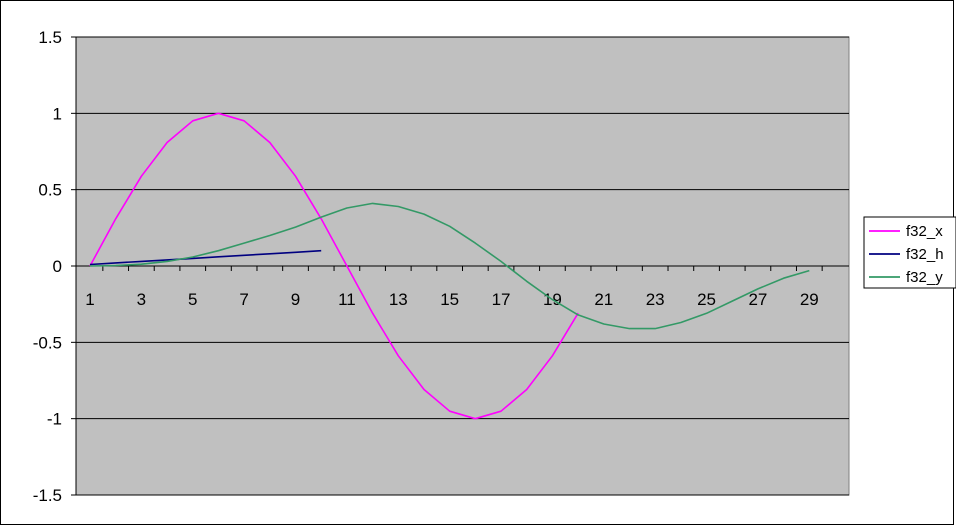 Image resolution: width=956 pixels, height=527 pixels. I want to click on y-tick-label: 0.5, so click(50, 190).